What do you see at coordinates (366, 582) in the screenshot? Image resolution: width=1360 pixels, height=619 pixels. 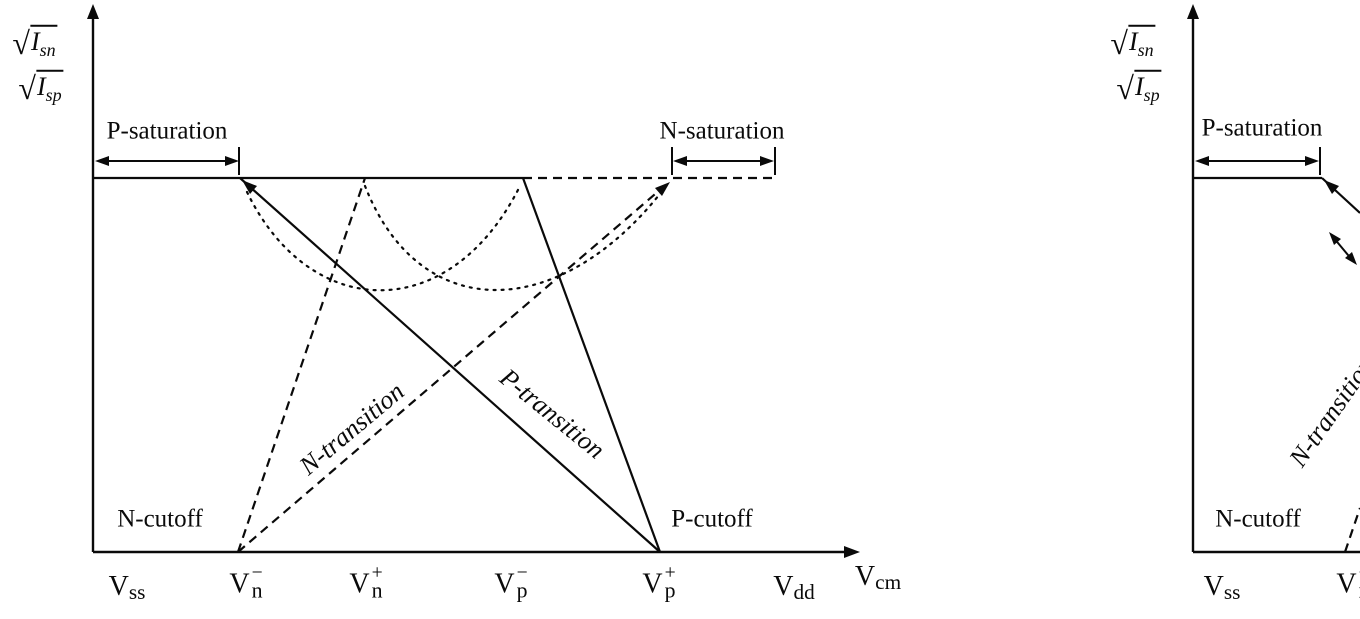 I see `left-x-tick-vn-plus: V + n` at bounding box center [366, 582].